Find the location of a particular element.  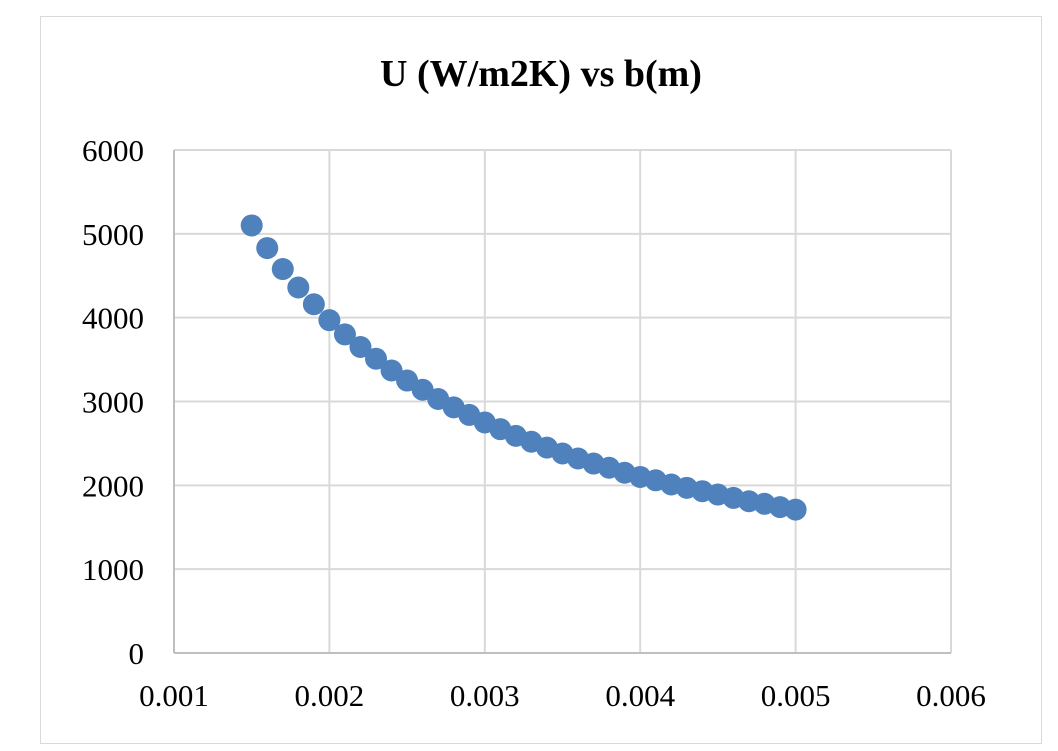

x-tick-label: 0.001 is located at coordinates (174, 695).